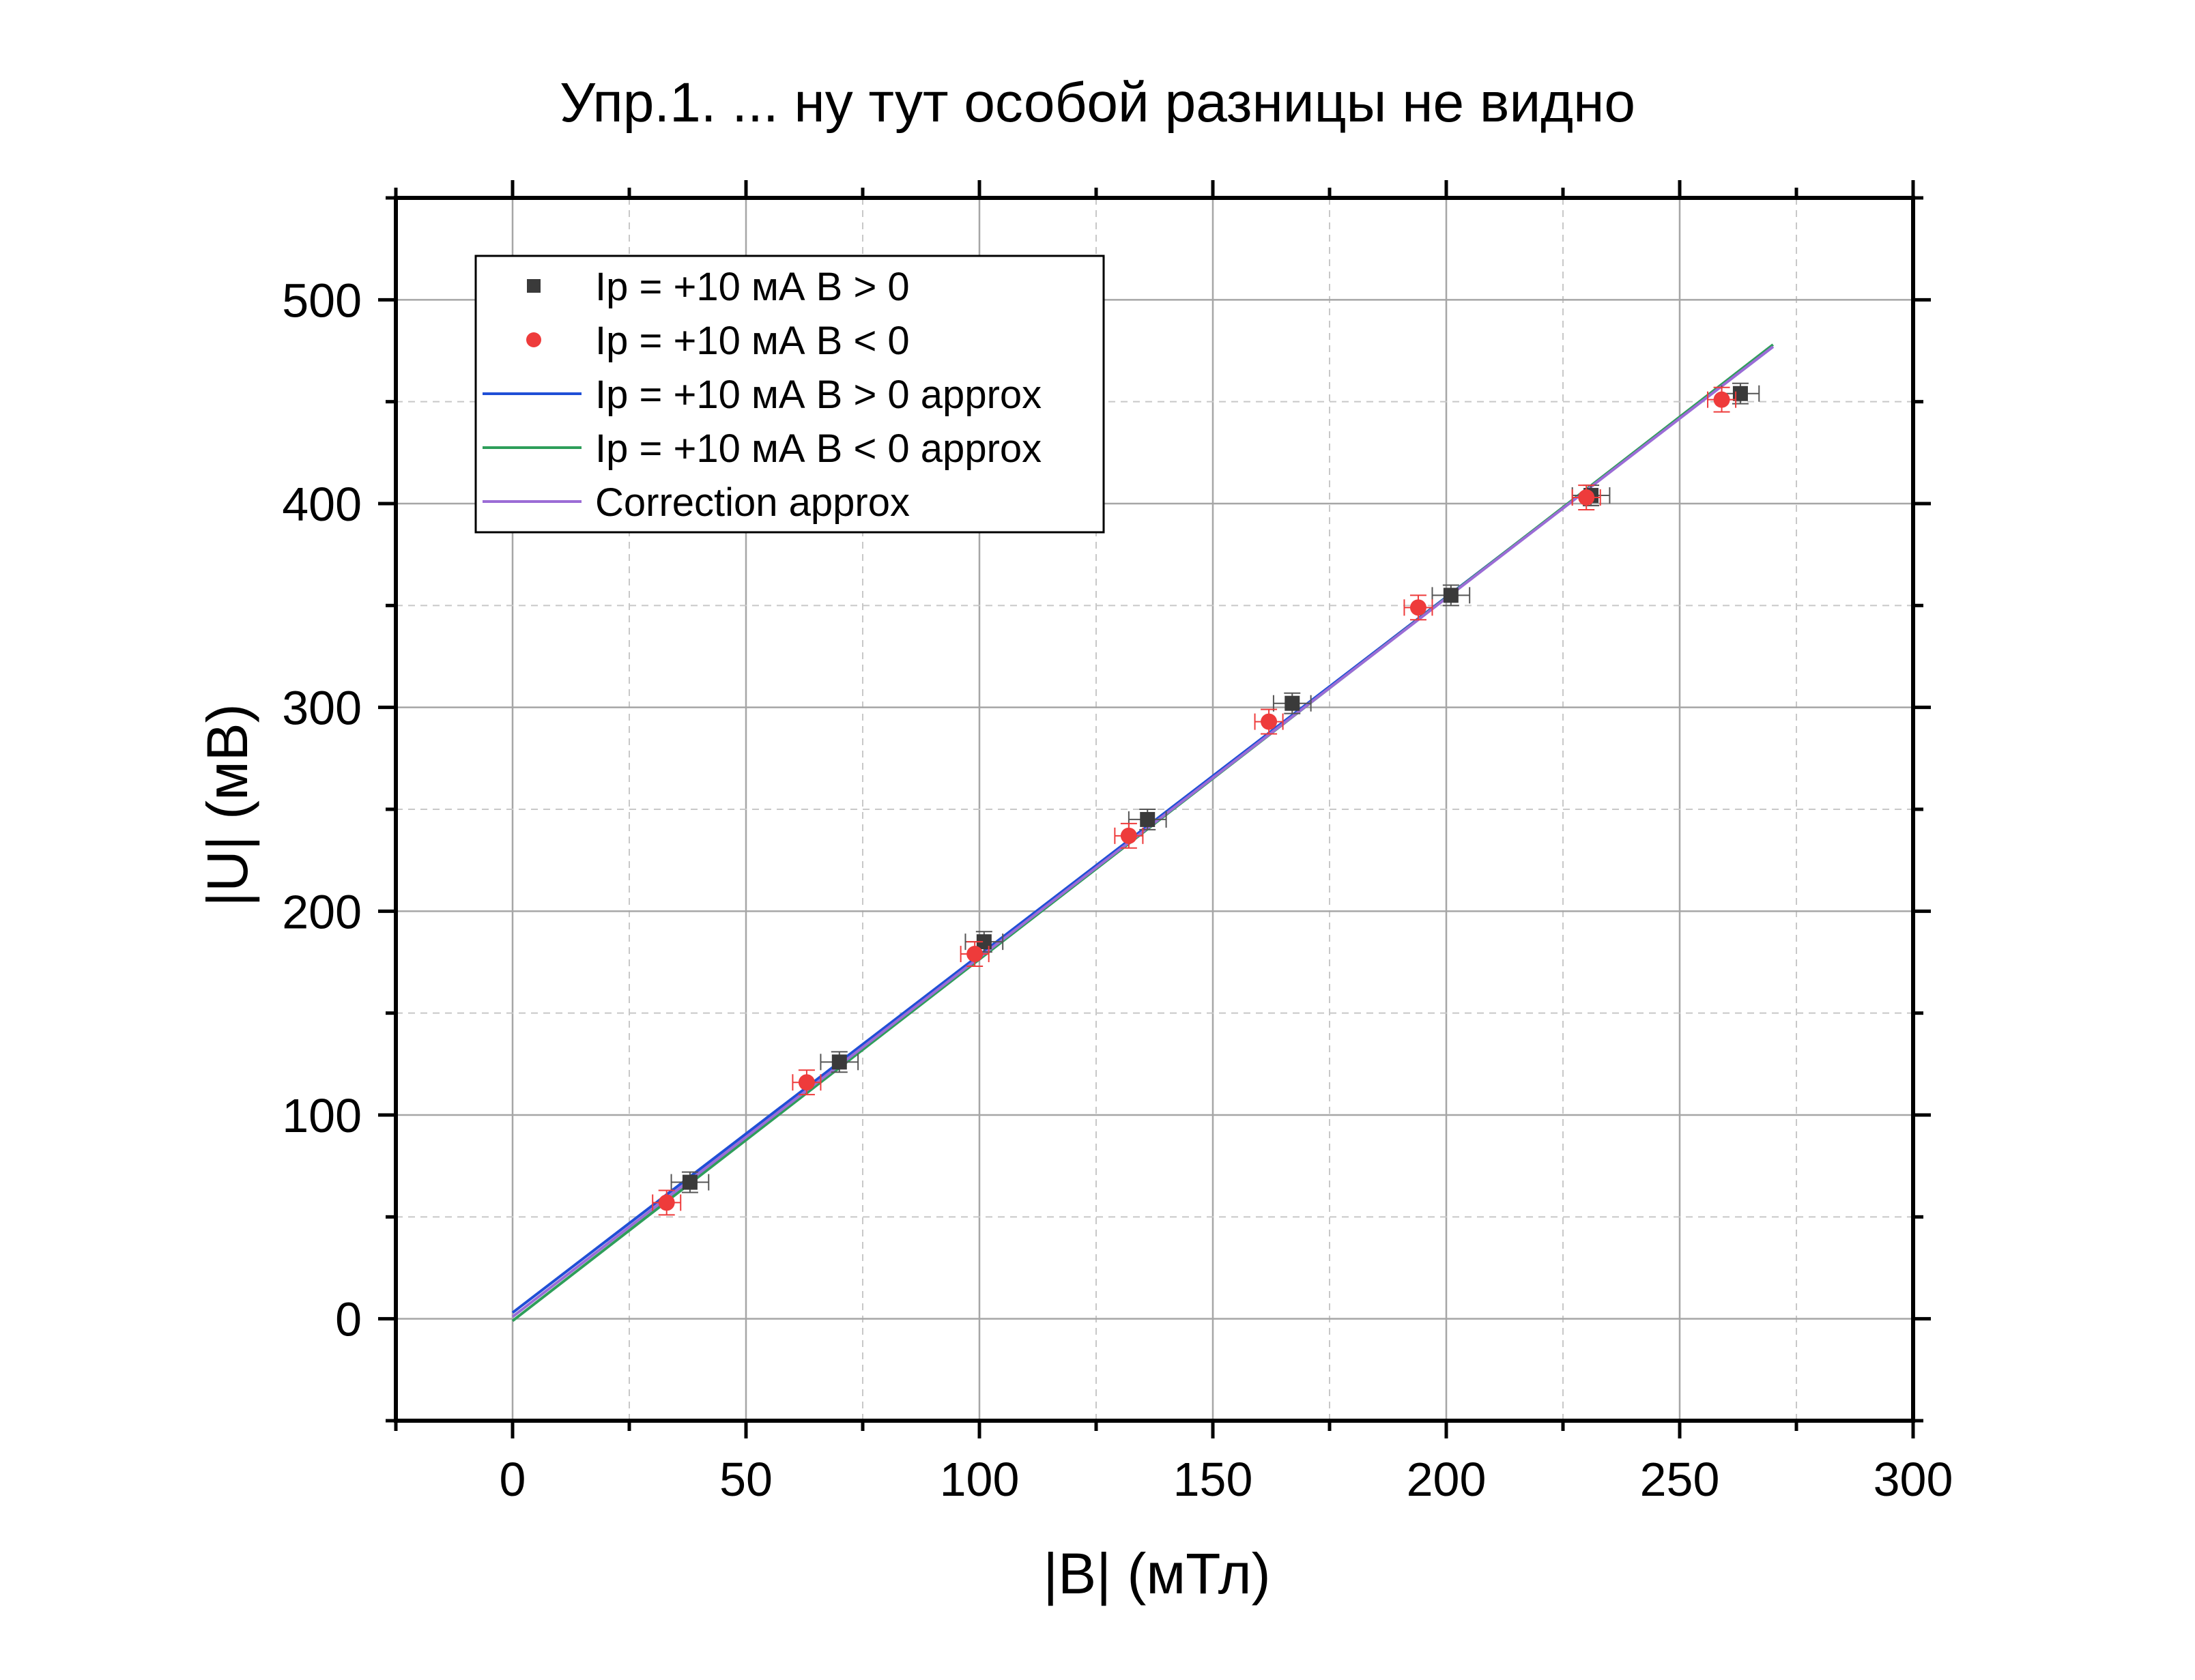 The width and height of the screenshot is (2195, 1680). Describe the element at coordinates (752, 502) in the screenshot. I see `legend-label: Correction approx` at that location.